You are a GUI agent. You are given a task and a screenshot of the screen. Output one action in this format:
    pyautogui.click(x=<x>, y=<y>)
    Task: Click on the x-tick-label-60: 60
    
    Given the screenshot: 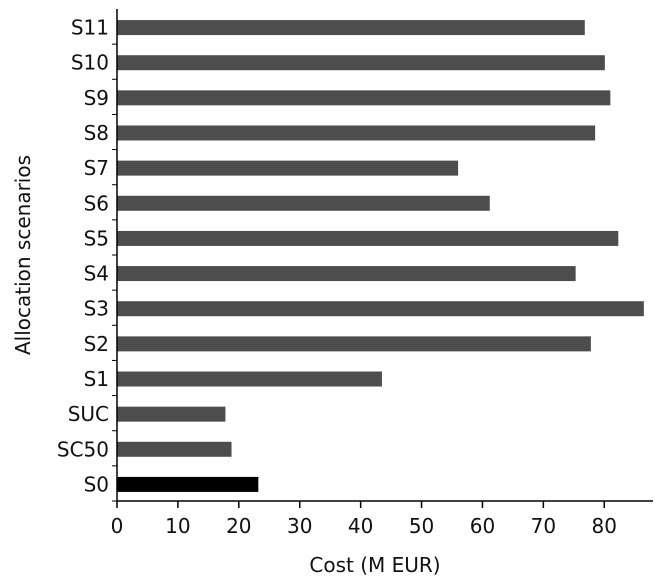 What is the action you would take?
    pyautogui.click(x=482, y=526)
    